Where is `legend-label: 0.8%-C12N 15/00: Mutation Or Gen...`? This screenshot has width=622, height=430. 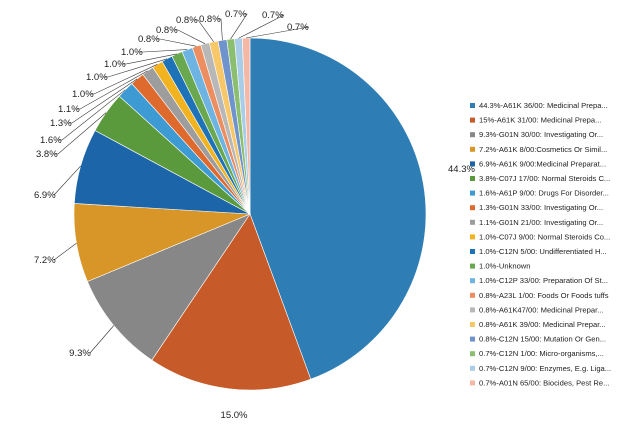
legend-label: 0.8%-C12N 15/00: Mutation Or Gen... is located at coordinates (542, 339).